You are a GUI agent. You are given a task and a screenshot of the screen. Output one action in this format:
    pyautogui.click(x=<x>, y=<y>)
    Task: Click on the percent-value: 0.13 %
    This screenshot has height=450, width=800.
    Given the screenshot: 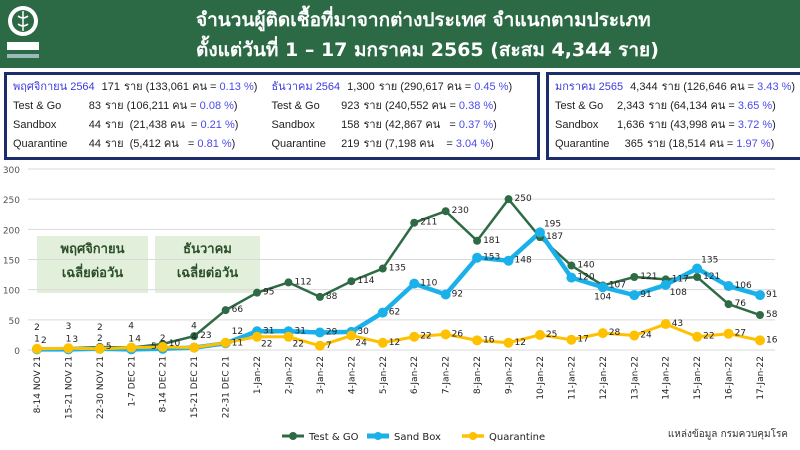 What is the action you would take?
    pyautogui.click(x=236, y=87)
    